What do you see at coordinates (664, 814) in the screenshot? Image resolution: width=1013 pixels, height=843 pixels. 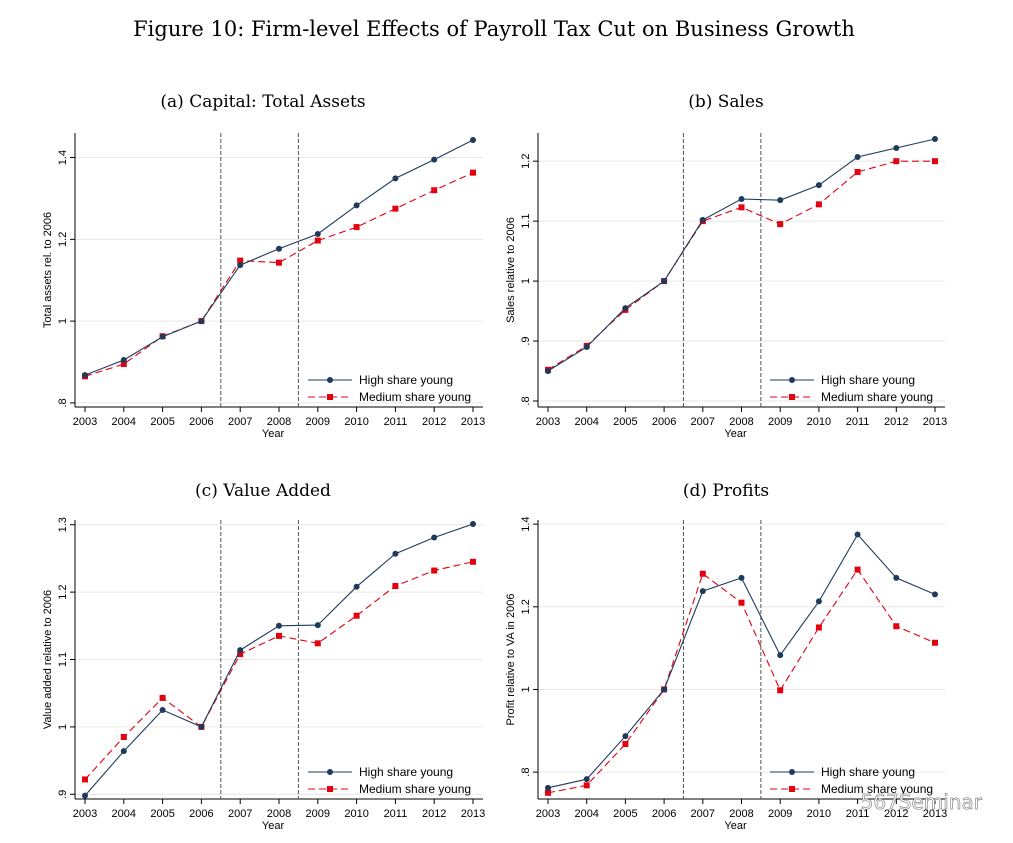 I see `panel-d-xtick-label-3: 2006` at bounding box center [664, 814].